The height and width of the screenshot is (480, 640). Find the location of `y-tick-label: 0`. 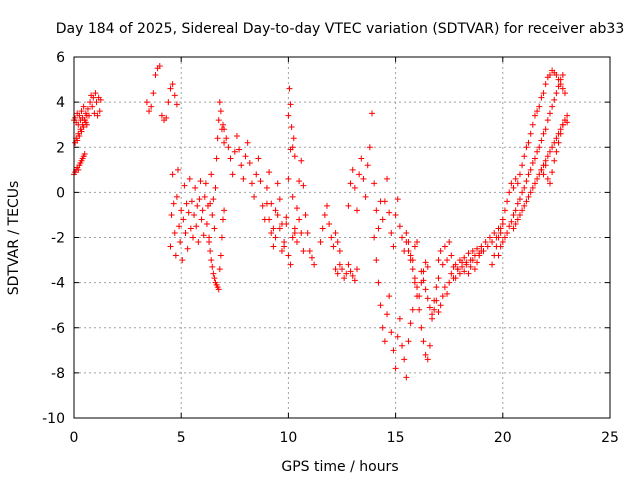

y-tick-label: 0 is located at coordinates (60, 193).